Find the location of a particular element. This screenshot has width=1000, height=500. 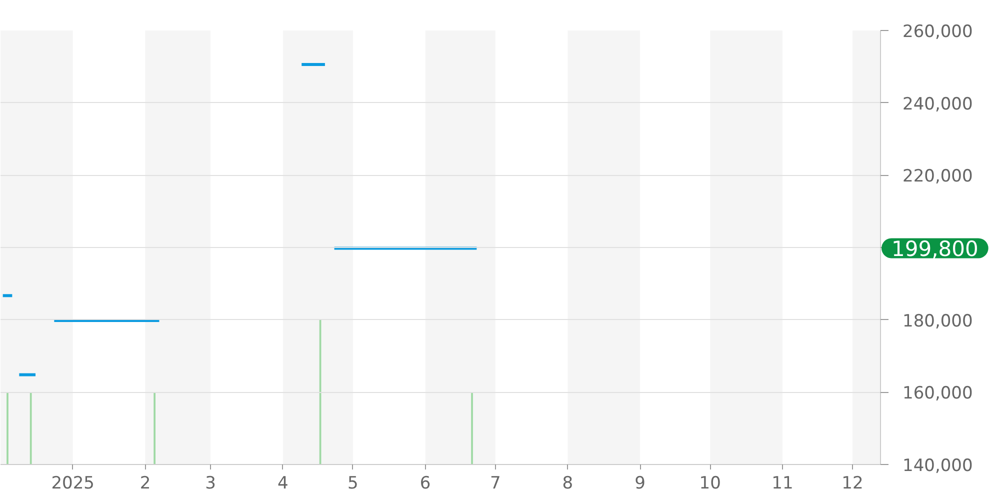

y-tick-label: 220,000 is located at coordinates (937, 176).